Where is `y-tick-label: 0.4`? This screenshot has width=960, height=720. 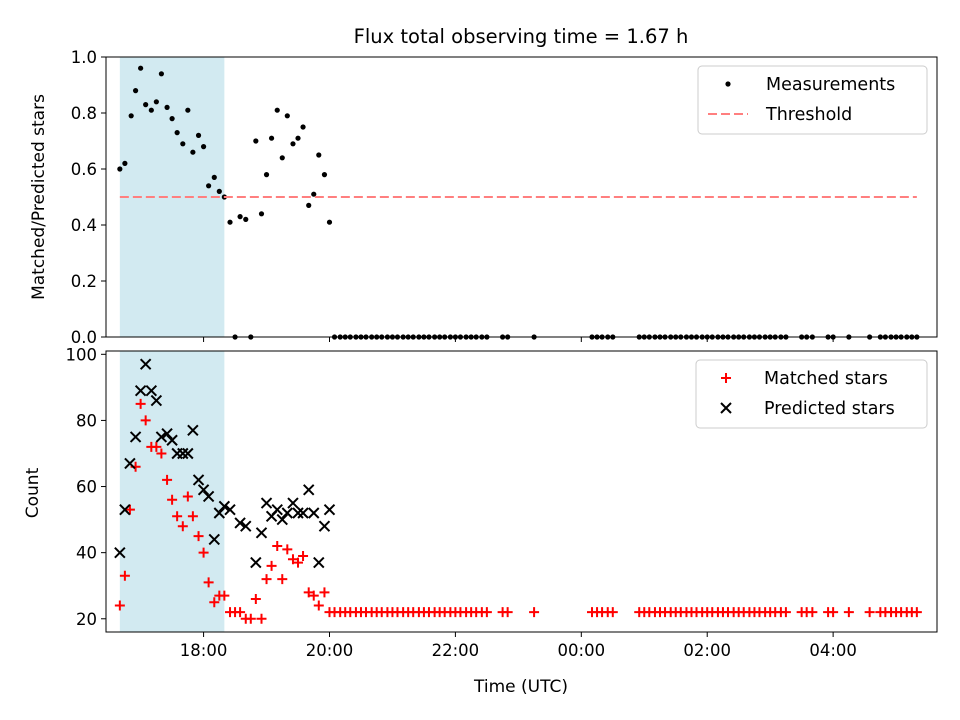 y-tick-label: 0.4 is located at coordinates (84, 225).